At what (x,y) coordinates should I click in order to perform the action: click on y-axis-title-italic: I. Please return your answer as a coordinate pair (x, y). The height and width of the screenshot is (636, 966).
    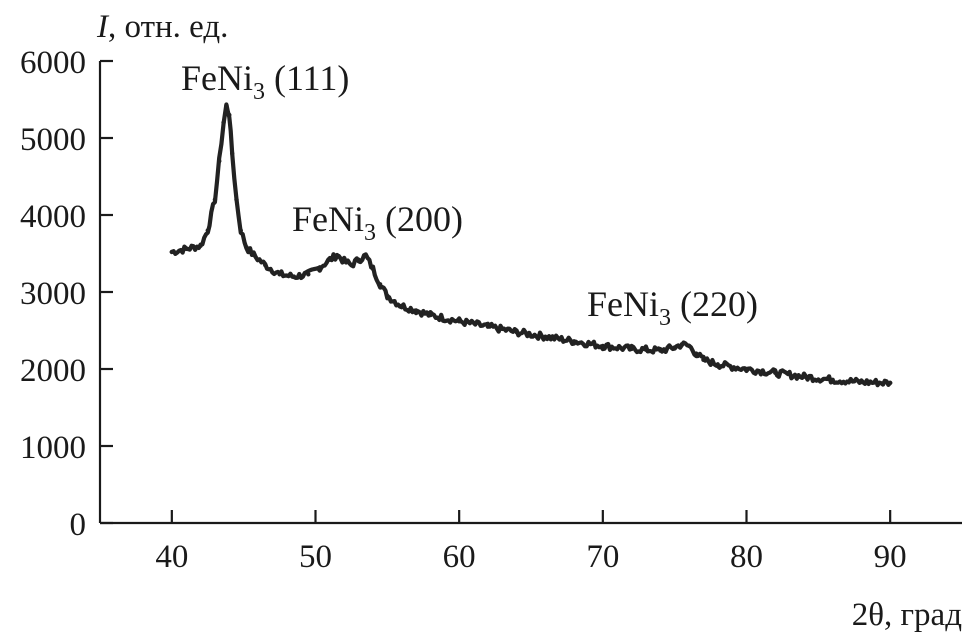
    Looking at the image, I should click on (103, 27).